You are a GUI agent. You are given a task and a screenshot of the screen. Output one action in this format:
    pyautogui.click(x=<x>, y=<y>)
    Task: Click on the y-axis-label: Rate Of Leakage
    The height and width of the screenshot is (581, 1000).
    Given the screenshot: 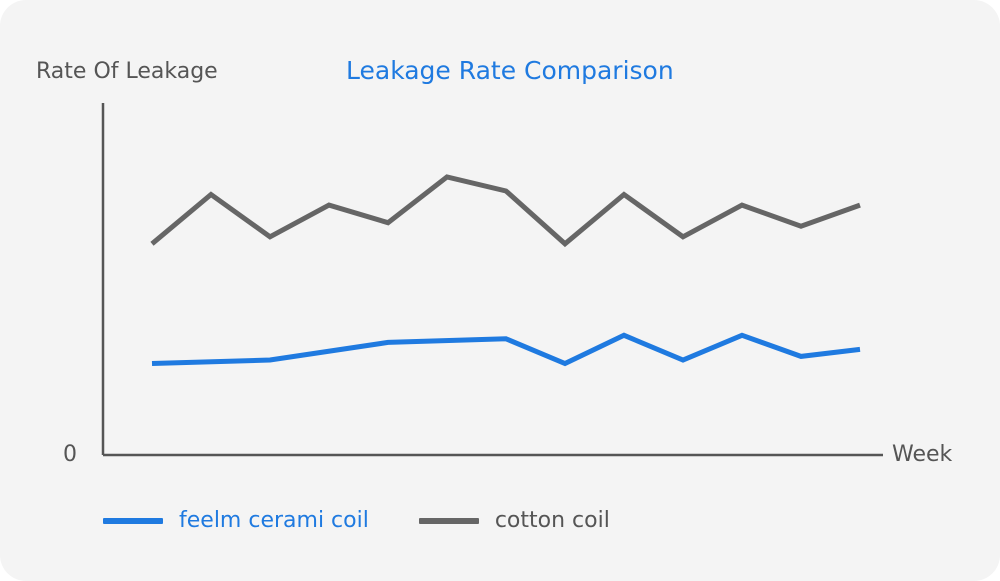 What is the action you would take?
    pyautogui.click(x=127, y=71)
    